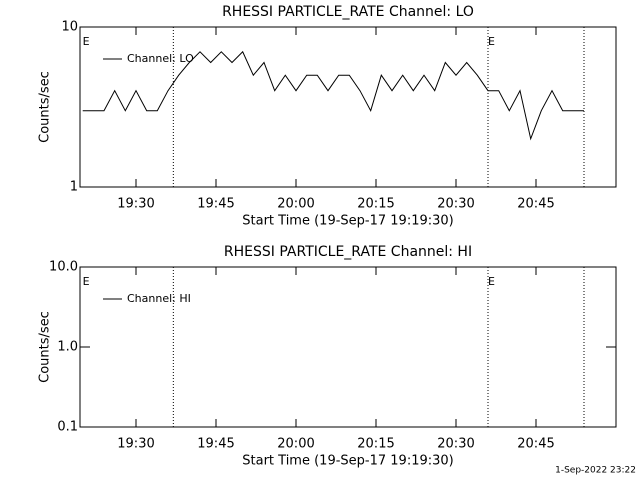 The height and width of the screenshot is (480, 640). I want to click on data-line, so click(333, 95).